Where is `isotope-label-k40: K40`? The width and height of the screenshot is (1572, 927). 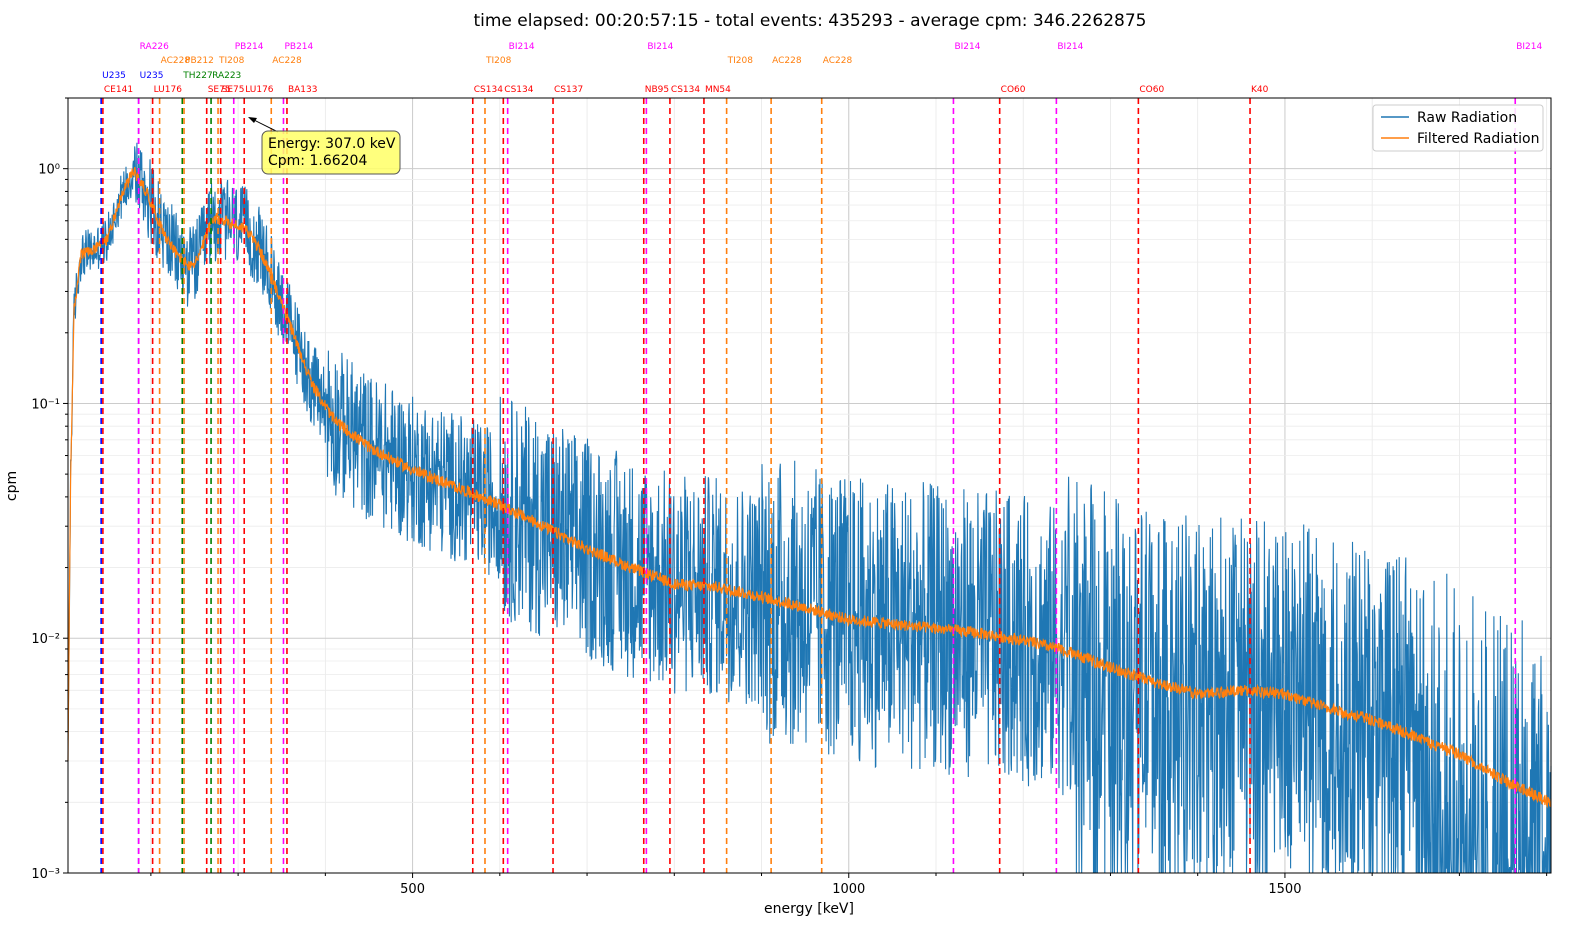
isotope-label-k40: K40 is located at coordinates (1260, 90).